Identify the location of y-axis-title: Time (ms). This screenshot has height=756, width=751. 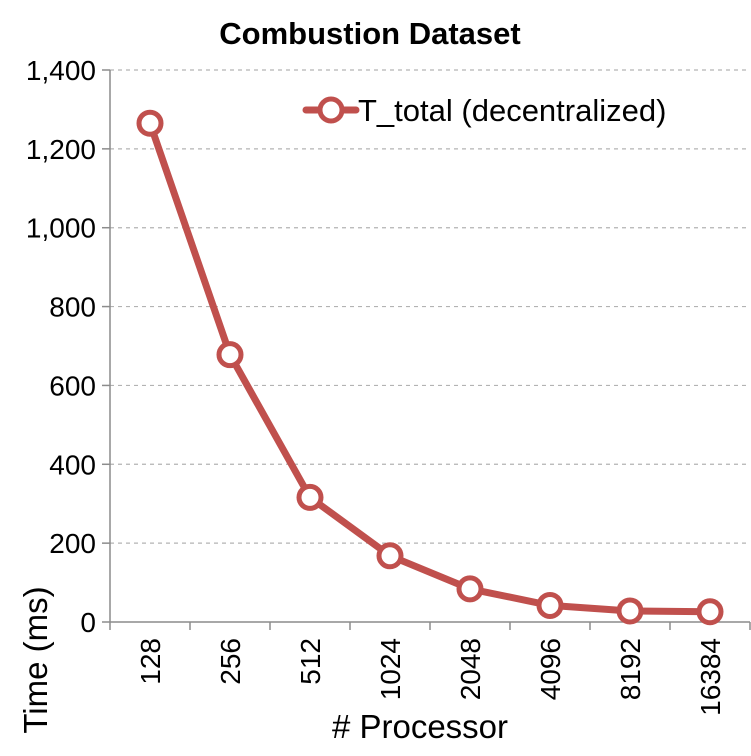
(35, 659).